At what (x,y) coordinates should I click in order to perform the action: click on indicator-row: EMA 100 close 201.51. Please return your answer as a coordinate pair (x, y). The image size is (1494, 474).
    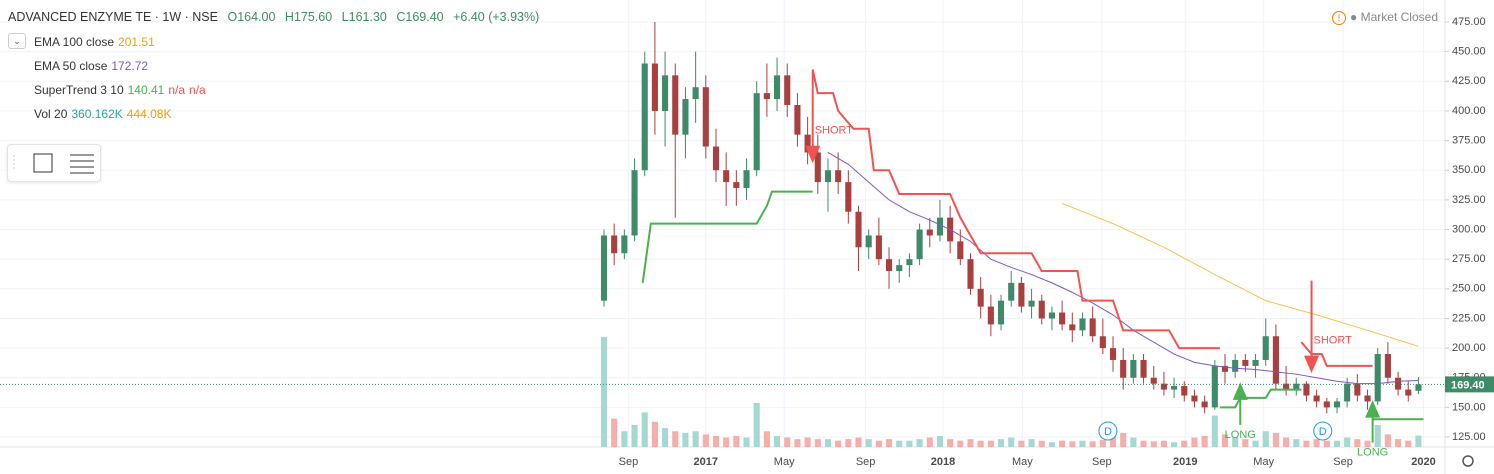
    Looking at the image, I should click on (96, 42).